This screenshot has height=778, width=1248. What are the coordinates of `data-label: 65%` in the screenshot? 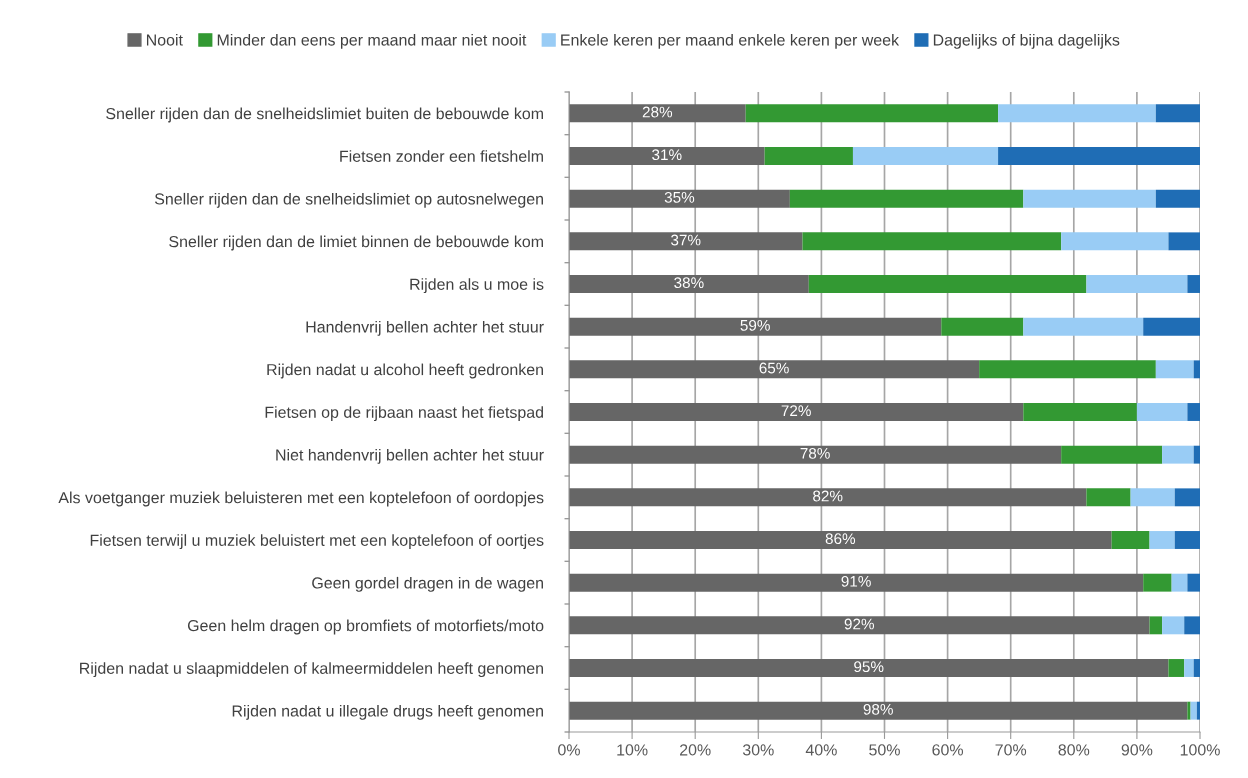 It's located at (774, 368).